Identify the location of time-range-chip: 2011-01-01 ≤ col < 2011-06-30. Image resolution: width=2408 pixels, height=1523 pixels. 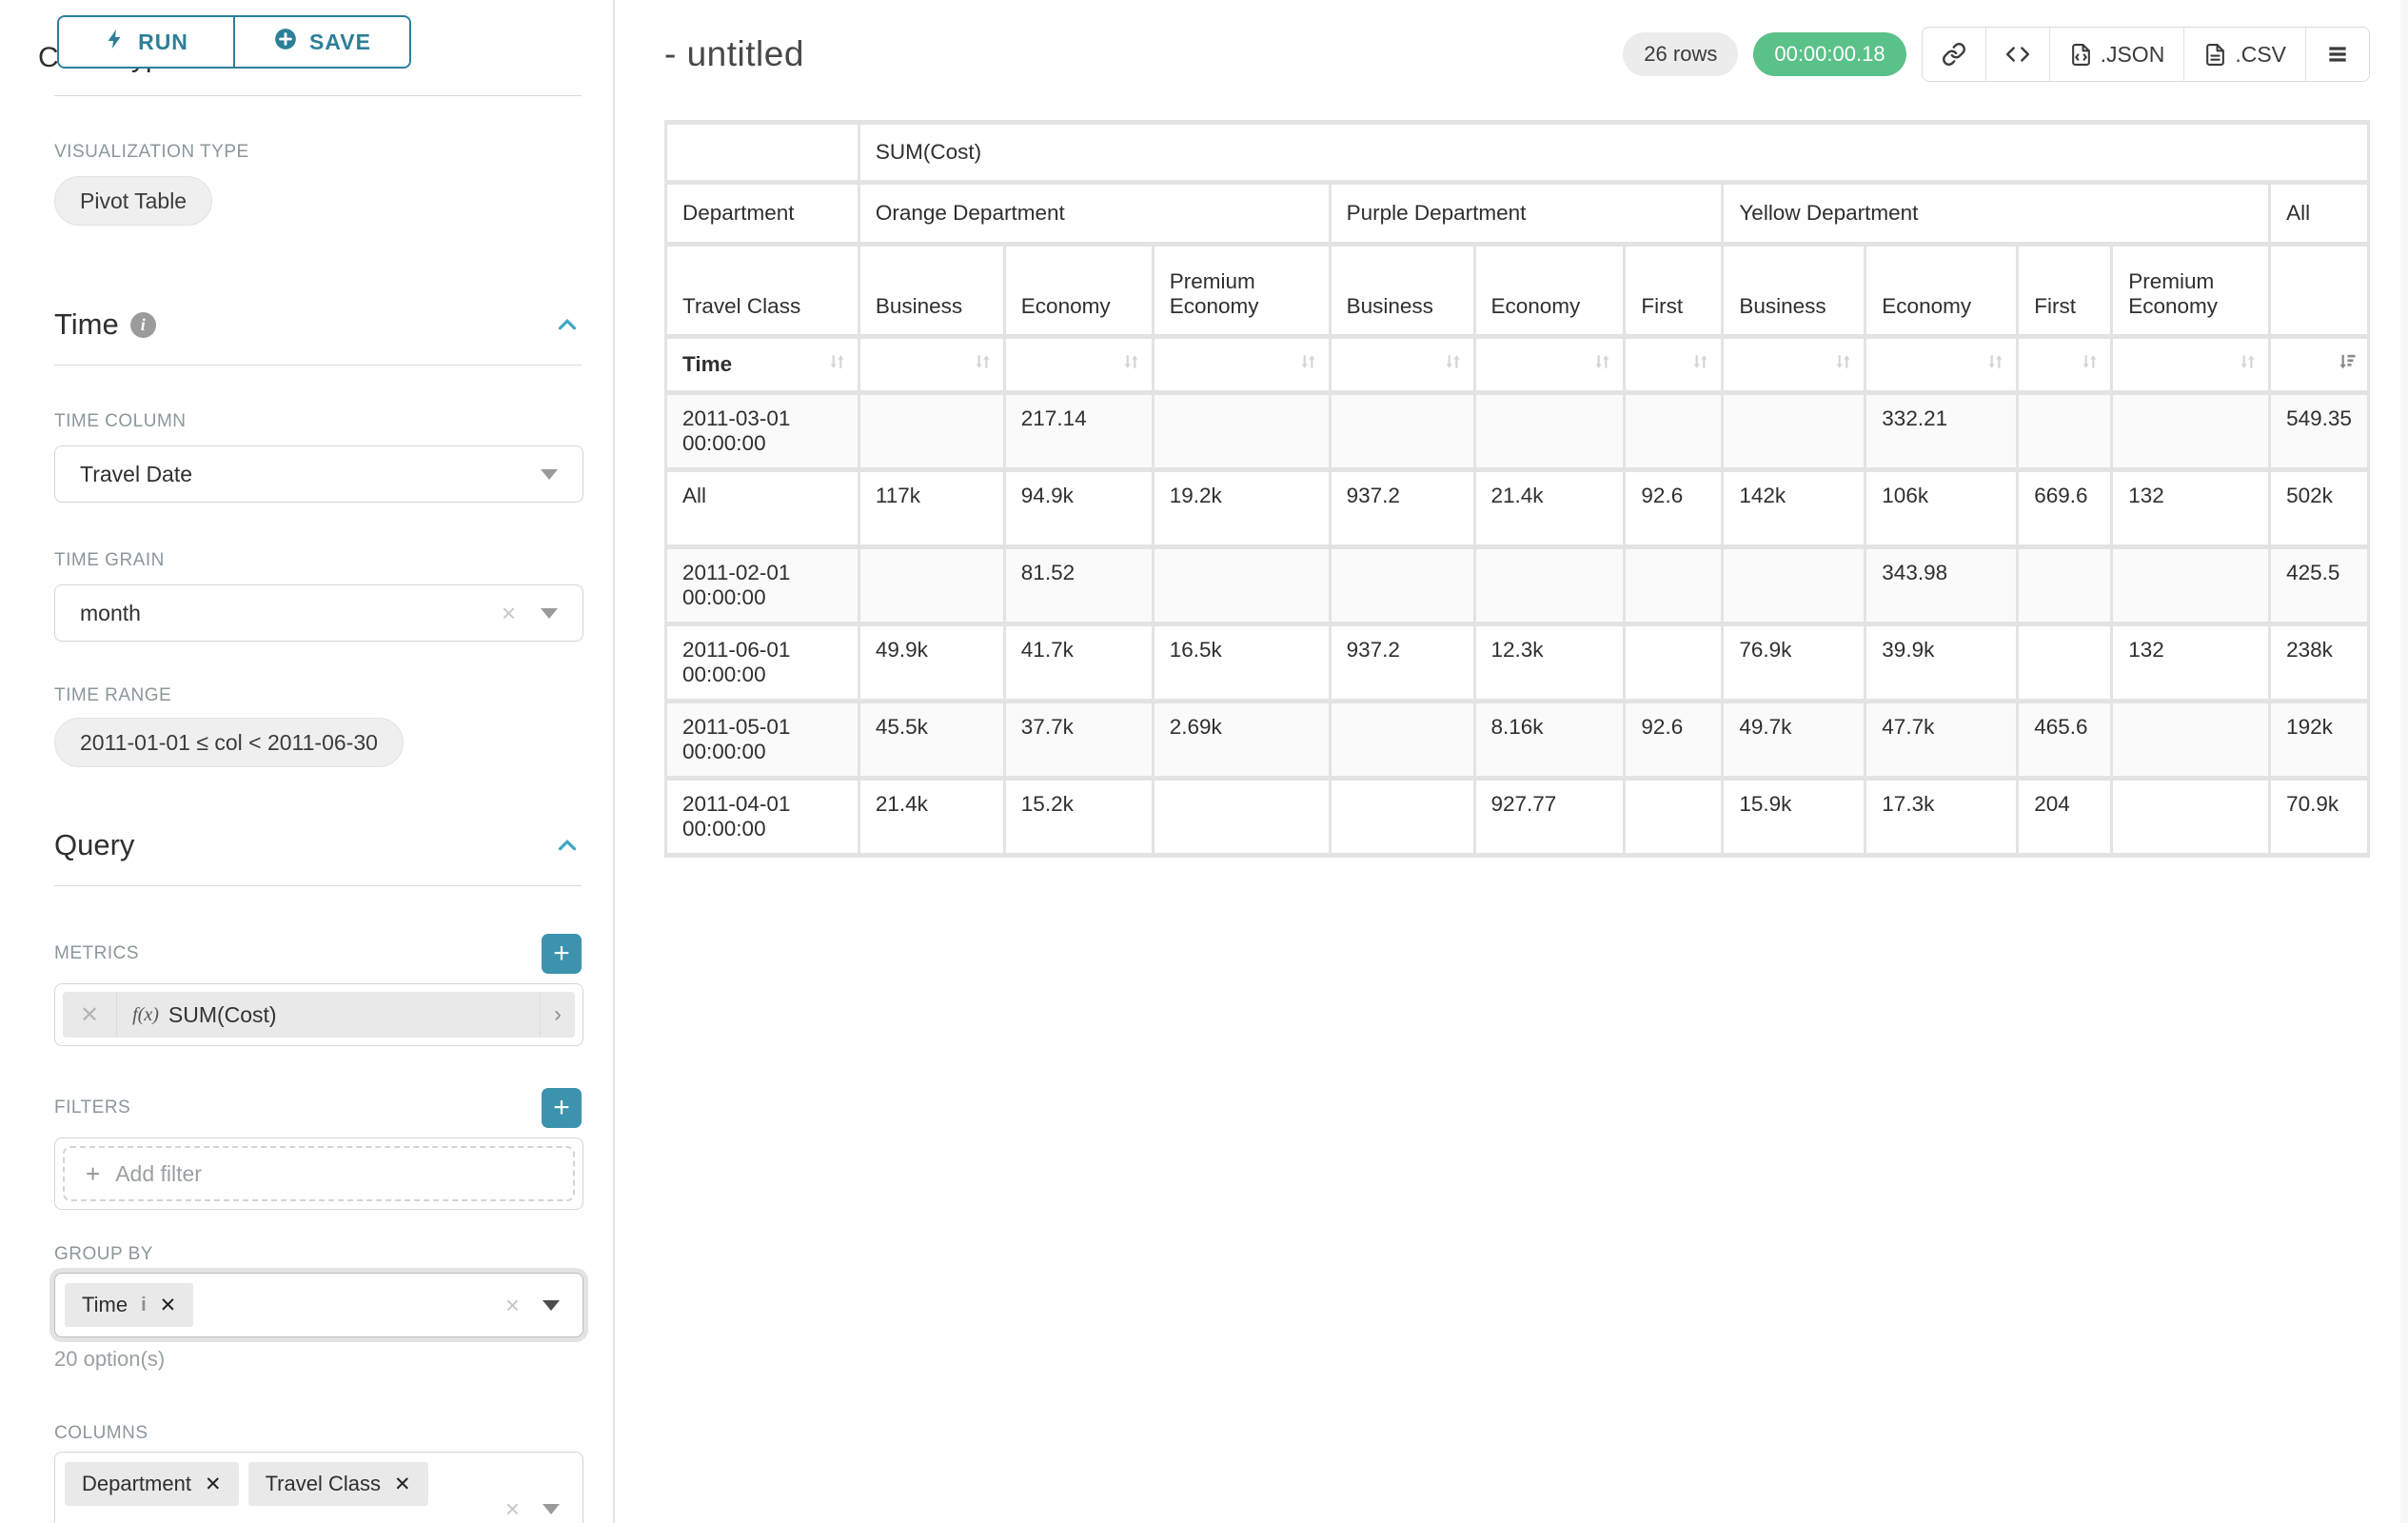
(229, 743).